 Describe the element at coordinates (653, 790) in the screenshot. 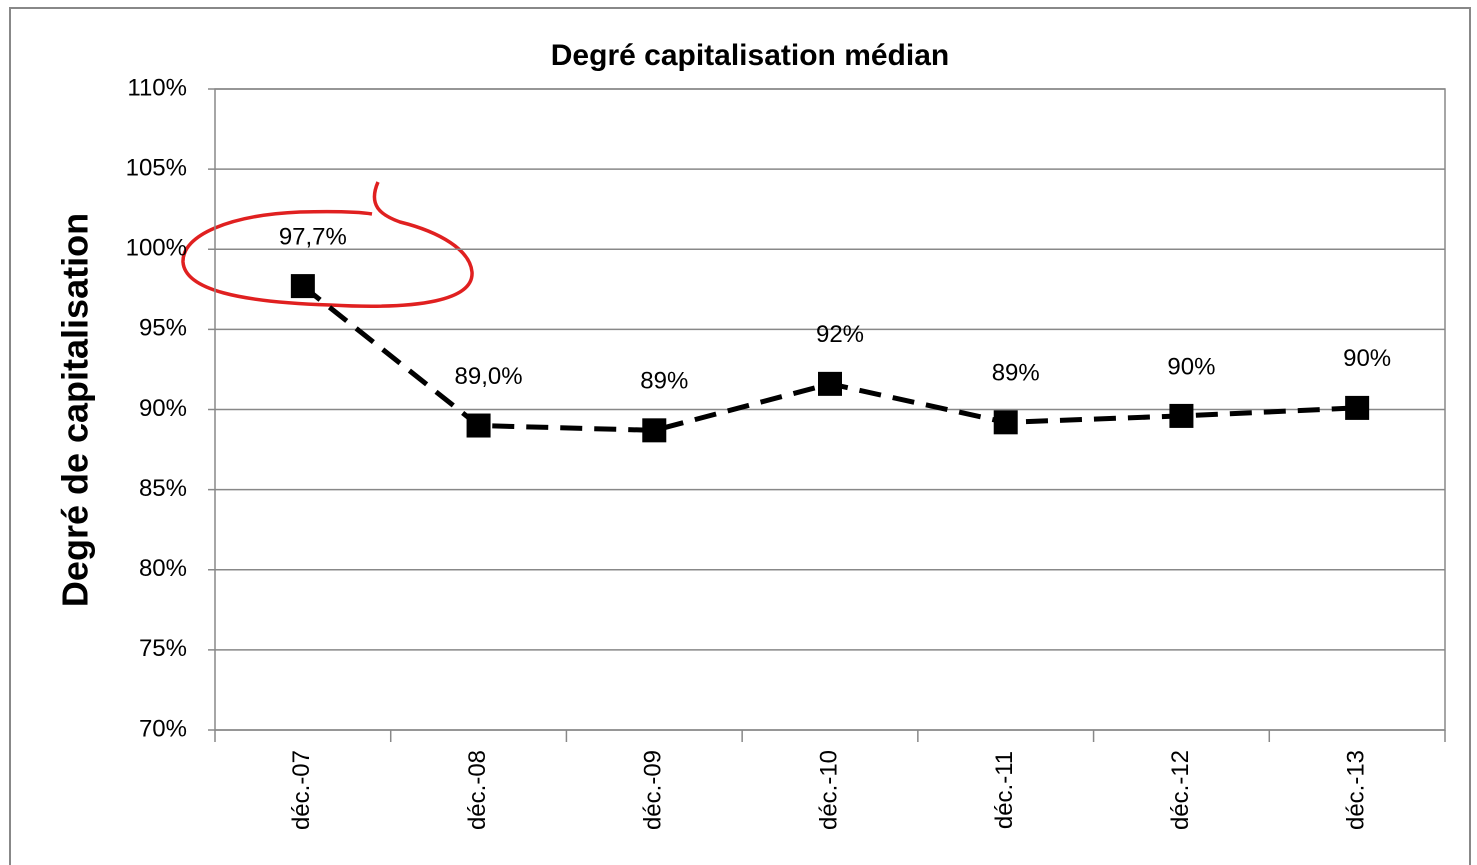

I see `x-tick-label: déc.-09` at that location.